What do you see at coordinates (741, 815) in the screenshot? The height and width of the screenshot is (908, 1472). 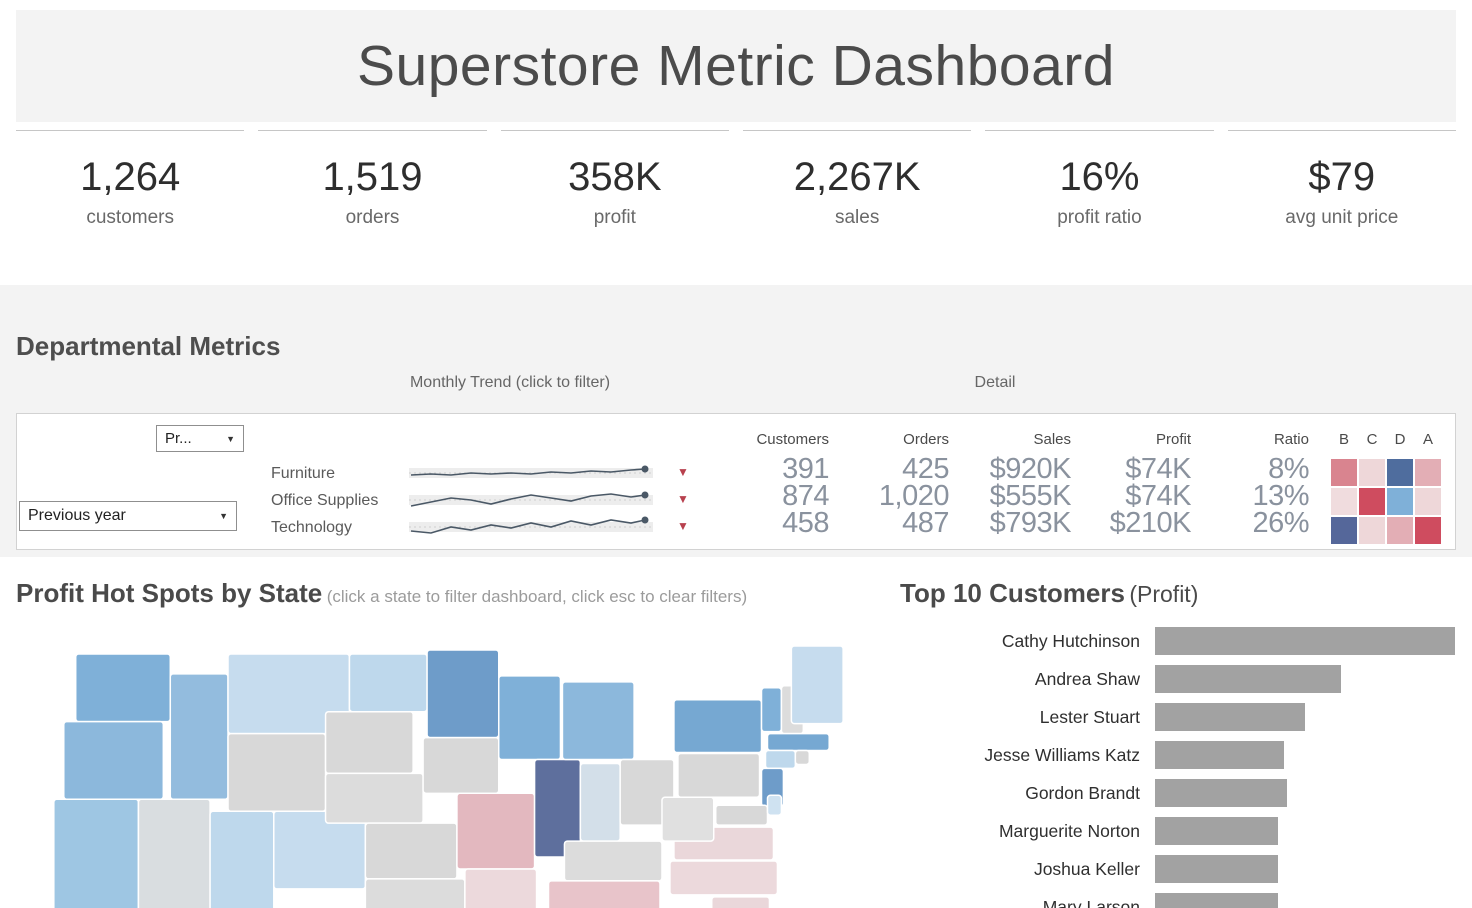 I see `state-MD` at bounding box center [741, 815].